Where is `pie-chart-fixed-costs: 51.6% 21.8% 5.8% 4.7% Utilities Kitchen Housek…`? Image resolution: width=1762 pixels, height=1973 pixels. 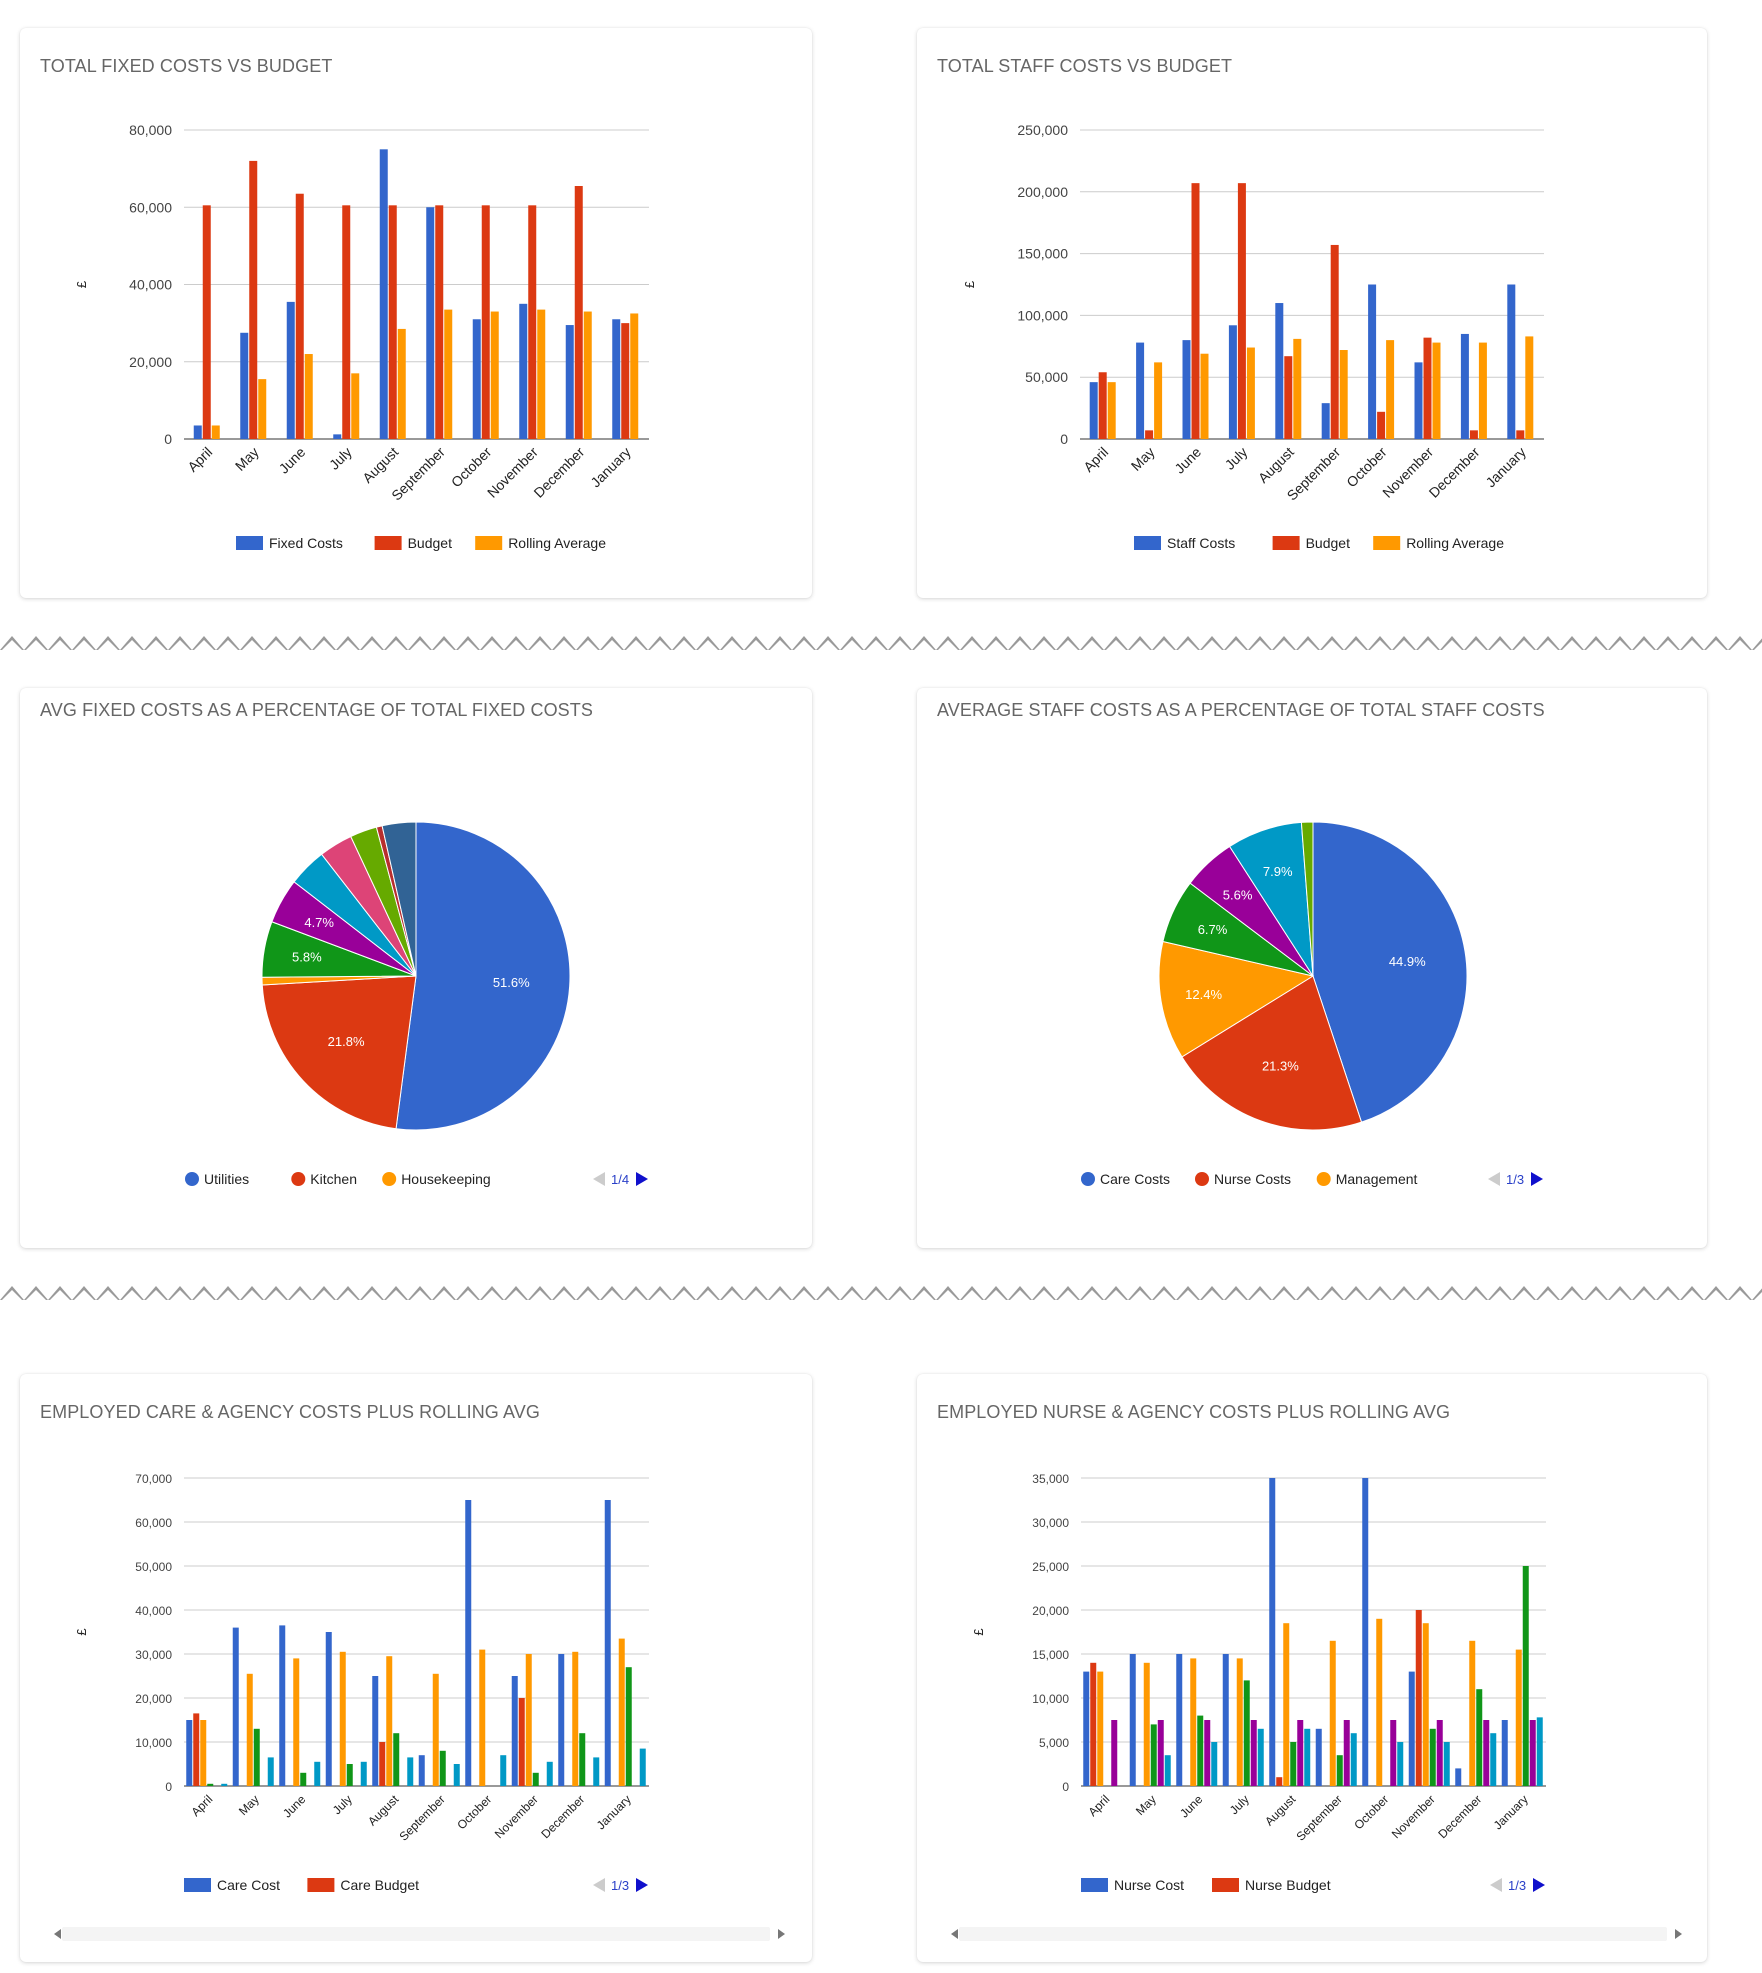
pie-chart-fixed-costs: 51.6% 21.8% 5.8% 4.7% Utilities Kitchen Housek… is located at coordinates (416, 1004).